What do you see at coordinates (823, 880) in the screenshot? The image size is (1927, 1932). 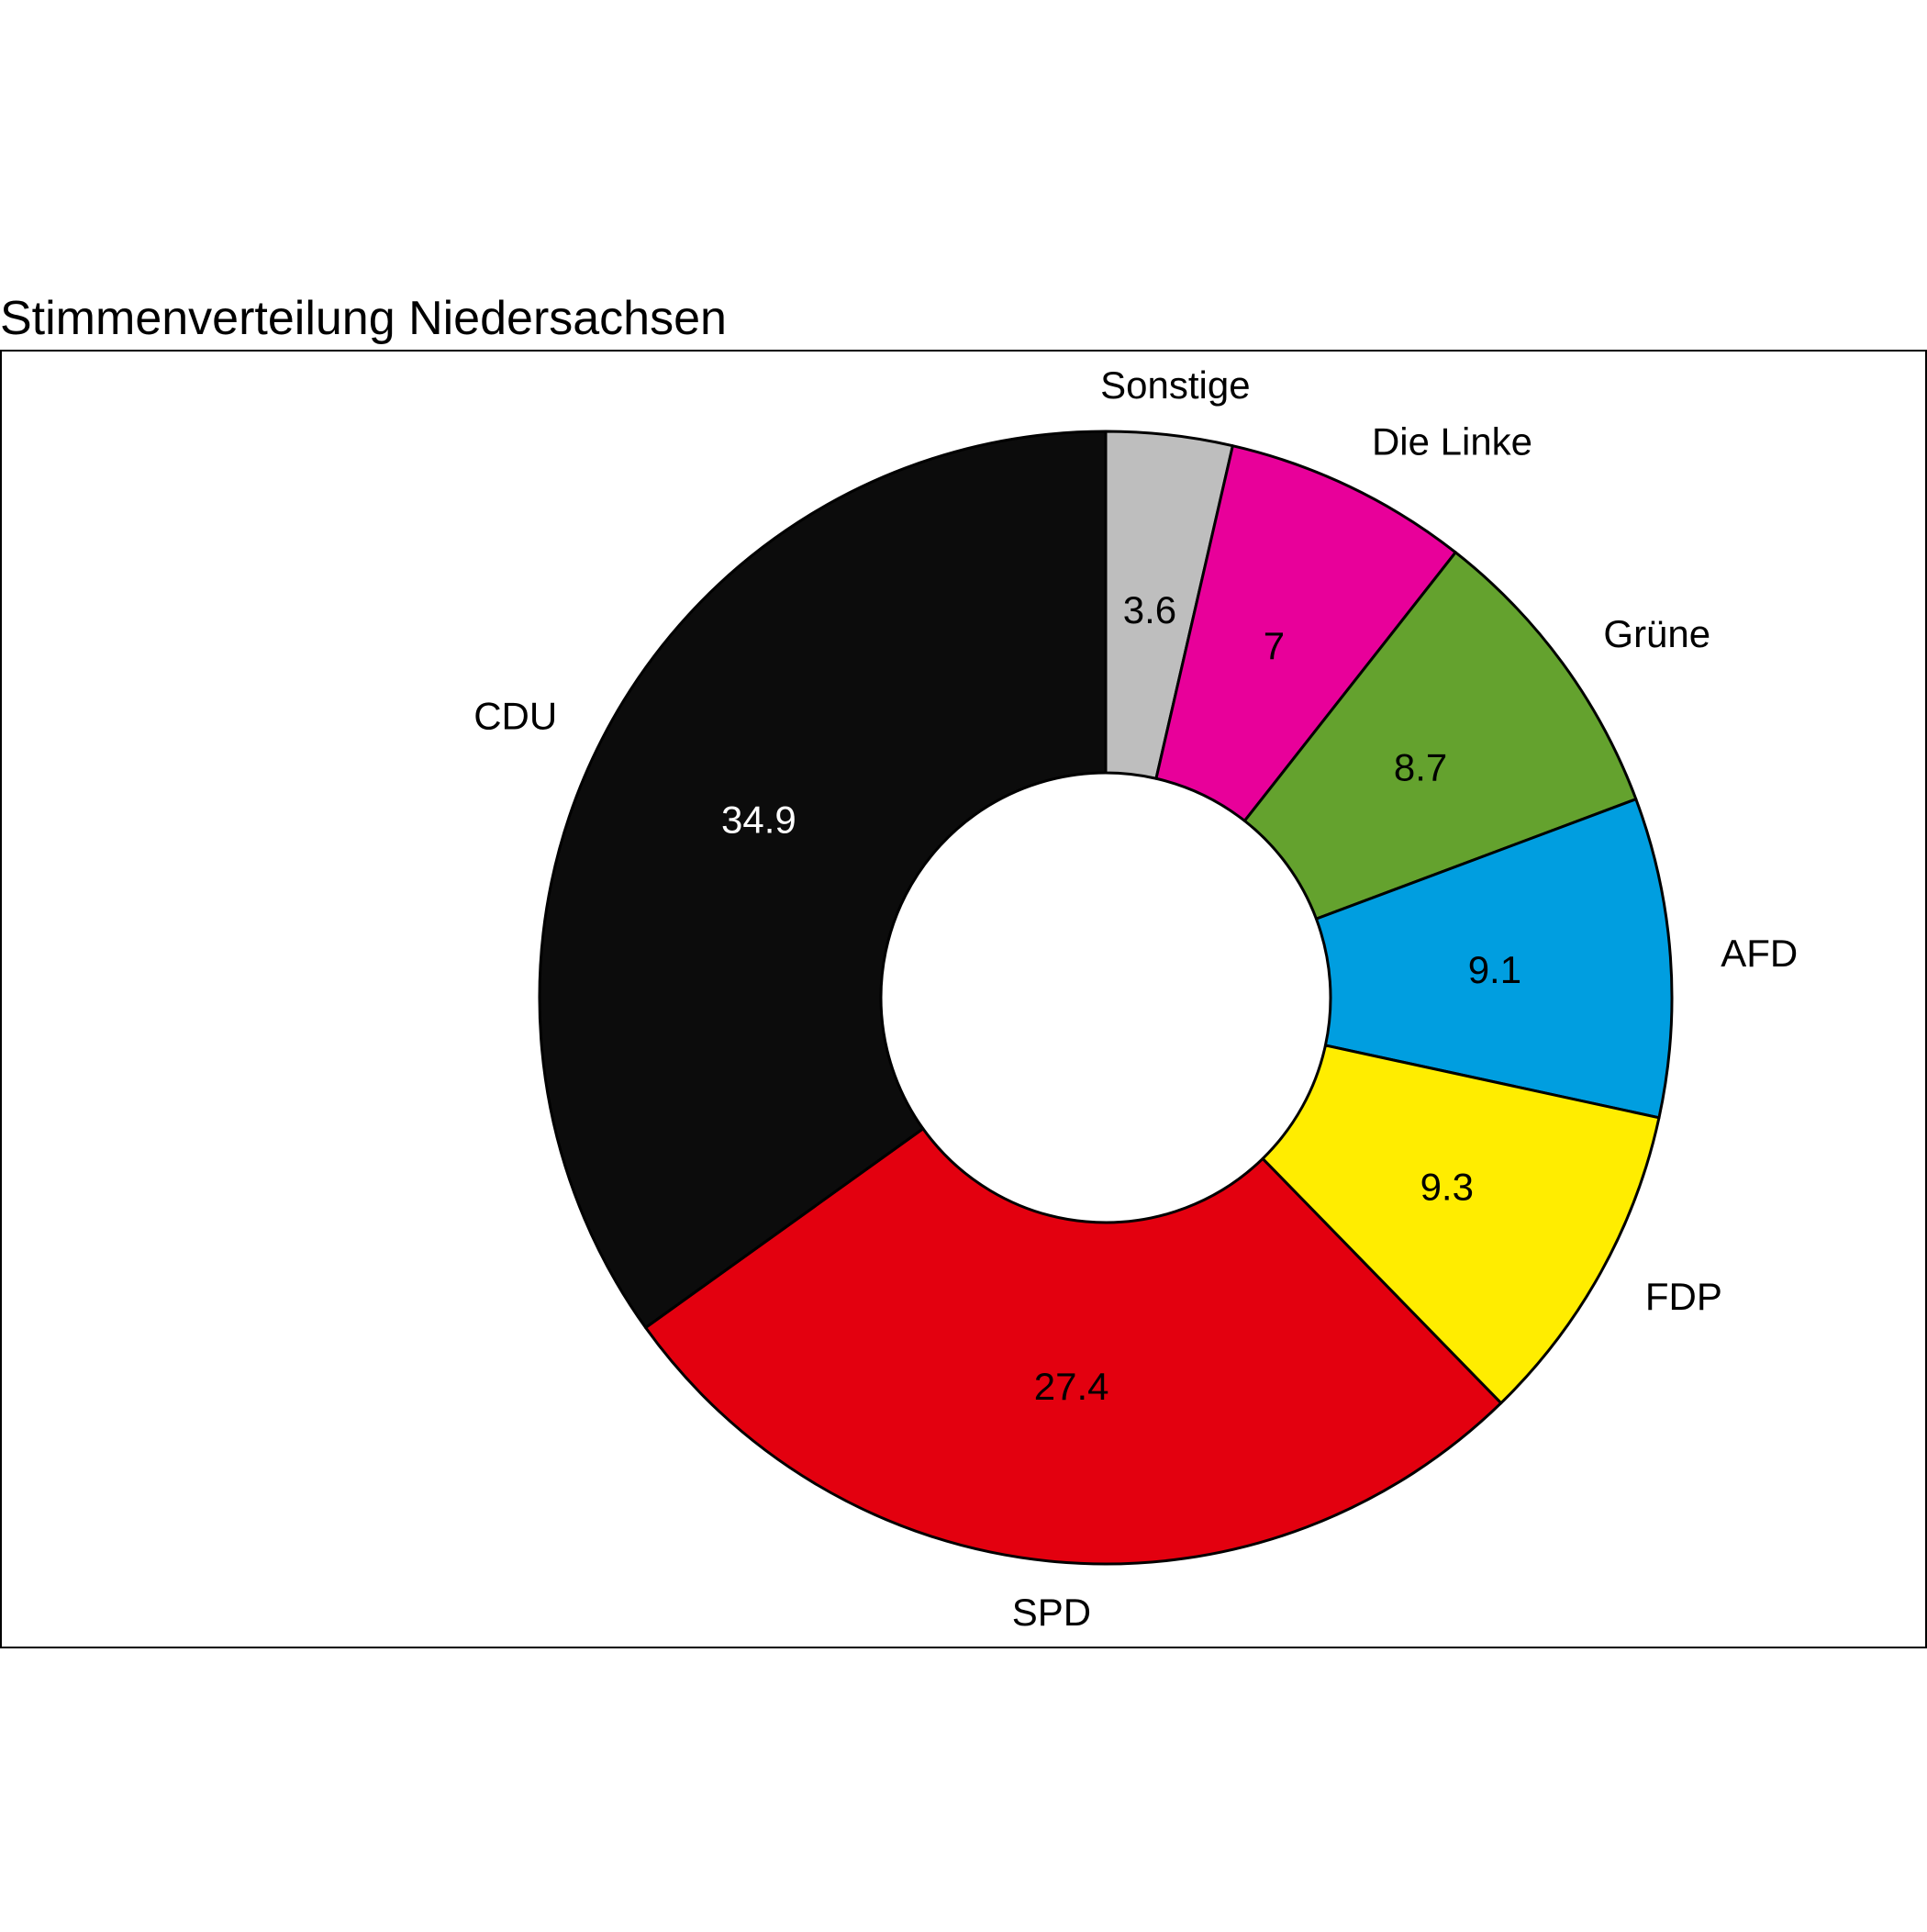 I see `slice-cdu` at bounding box center [823, 880].